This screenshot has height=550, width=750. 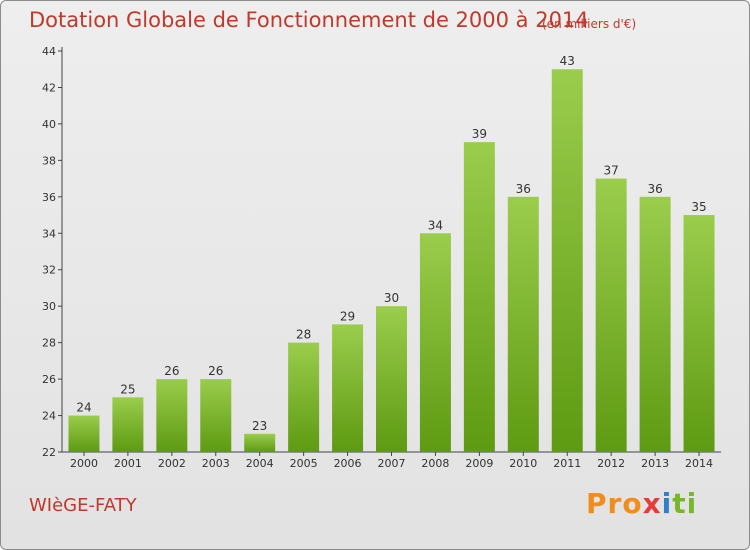 What do you see at coordinates (654, 189) in the screenshot?
I see `data-label-2013: 36` at bounding box center [654, 189].